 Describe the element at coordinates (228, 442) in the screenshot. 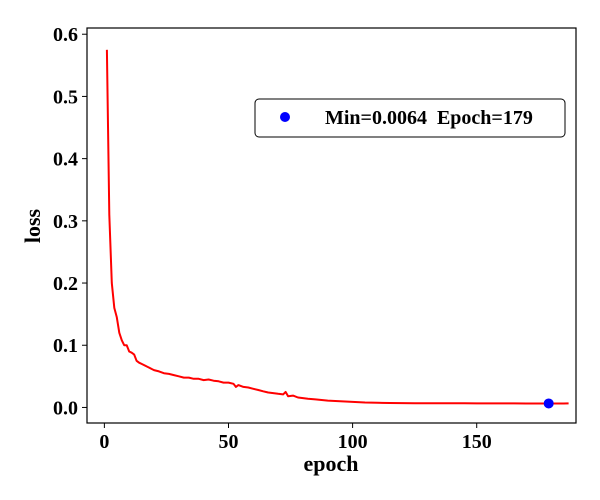

I see `x-tick-label: 50` at that location.